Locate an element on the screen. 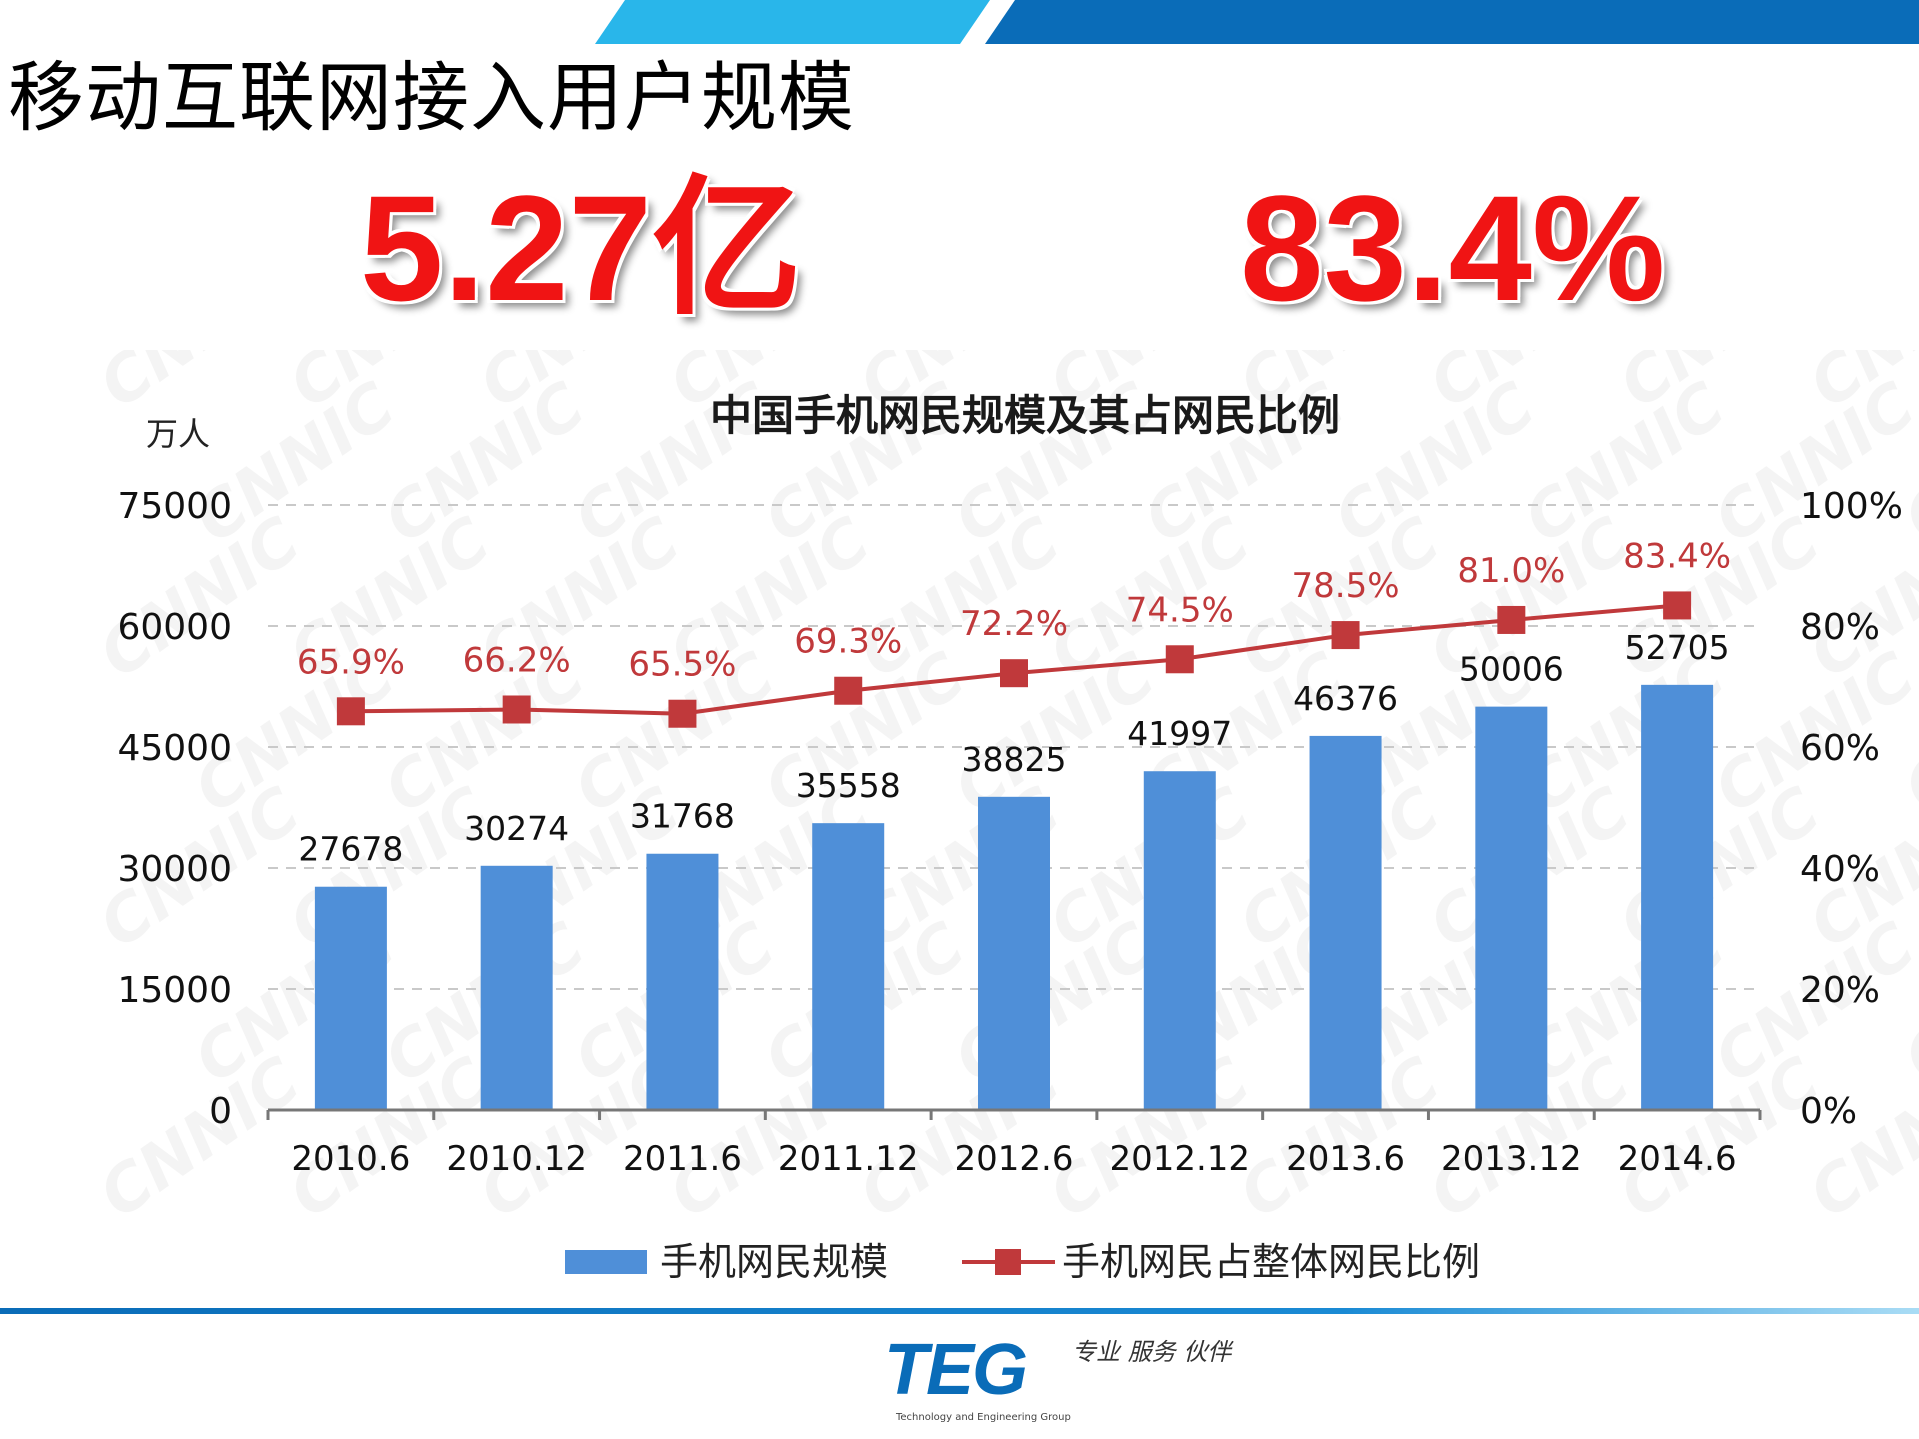  y-right-tick-label: 100% is located at coordinates (1851, 506).